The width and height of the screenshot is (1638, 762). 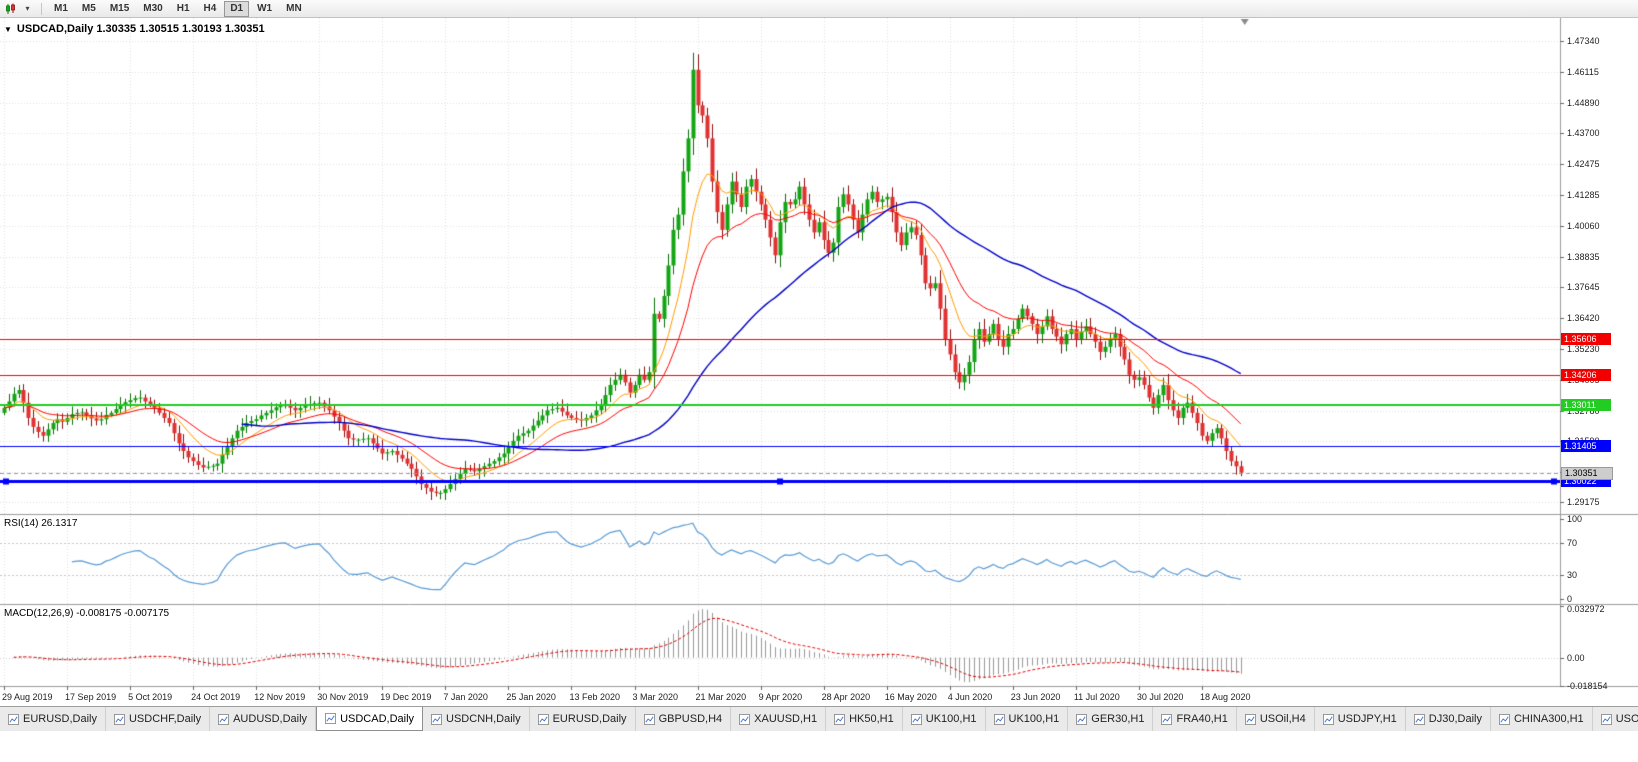 What do you see at coordinates (483, 719) in the screenshot?
I see `tab-label: USDCNH,Daily` at bounding box center [483, 719].